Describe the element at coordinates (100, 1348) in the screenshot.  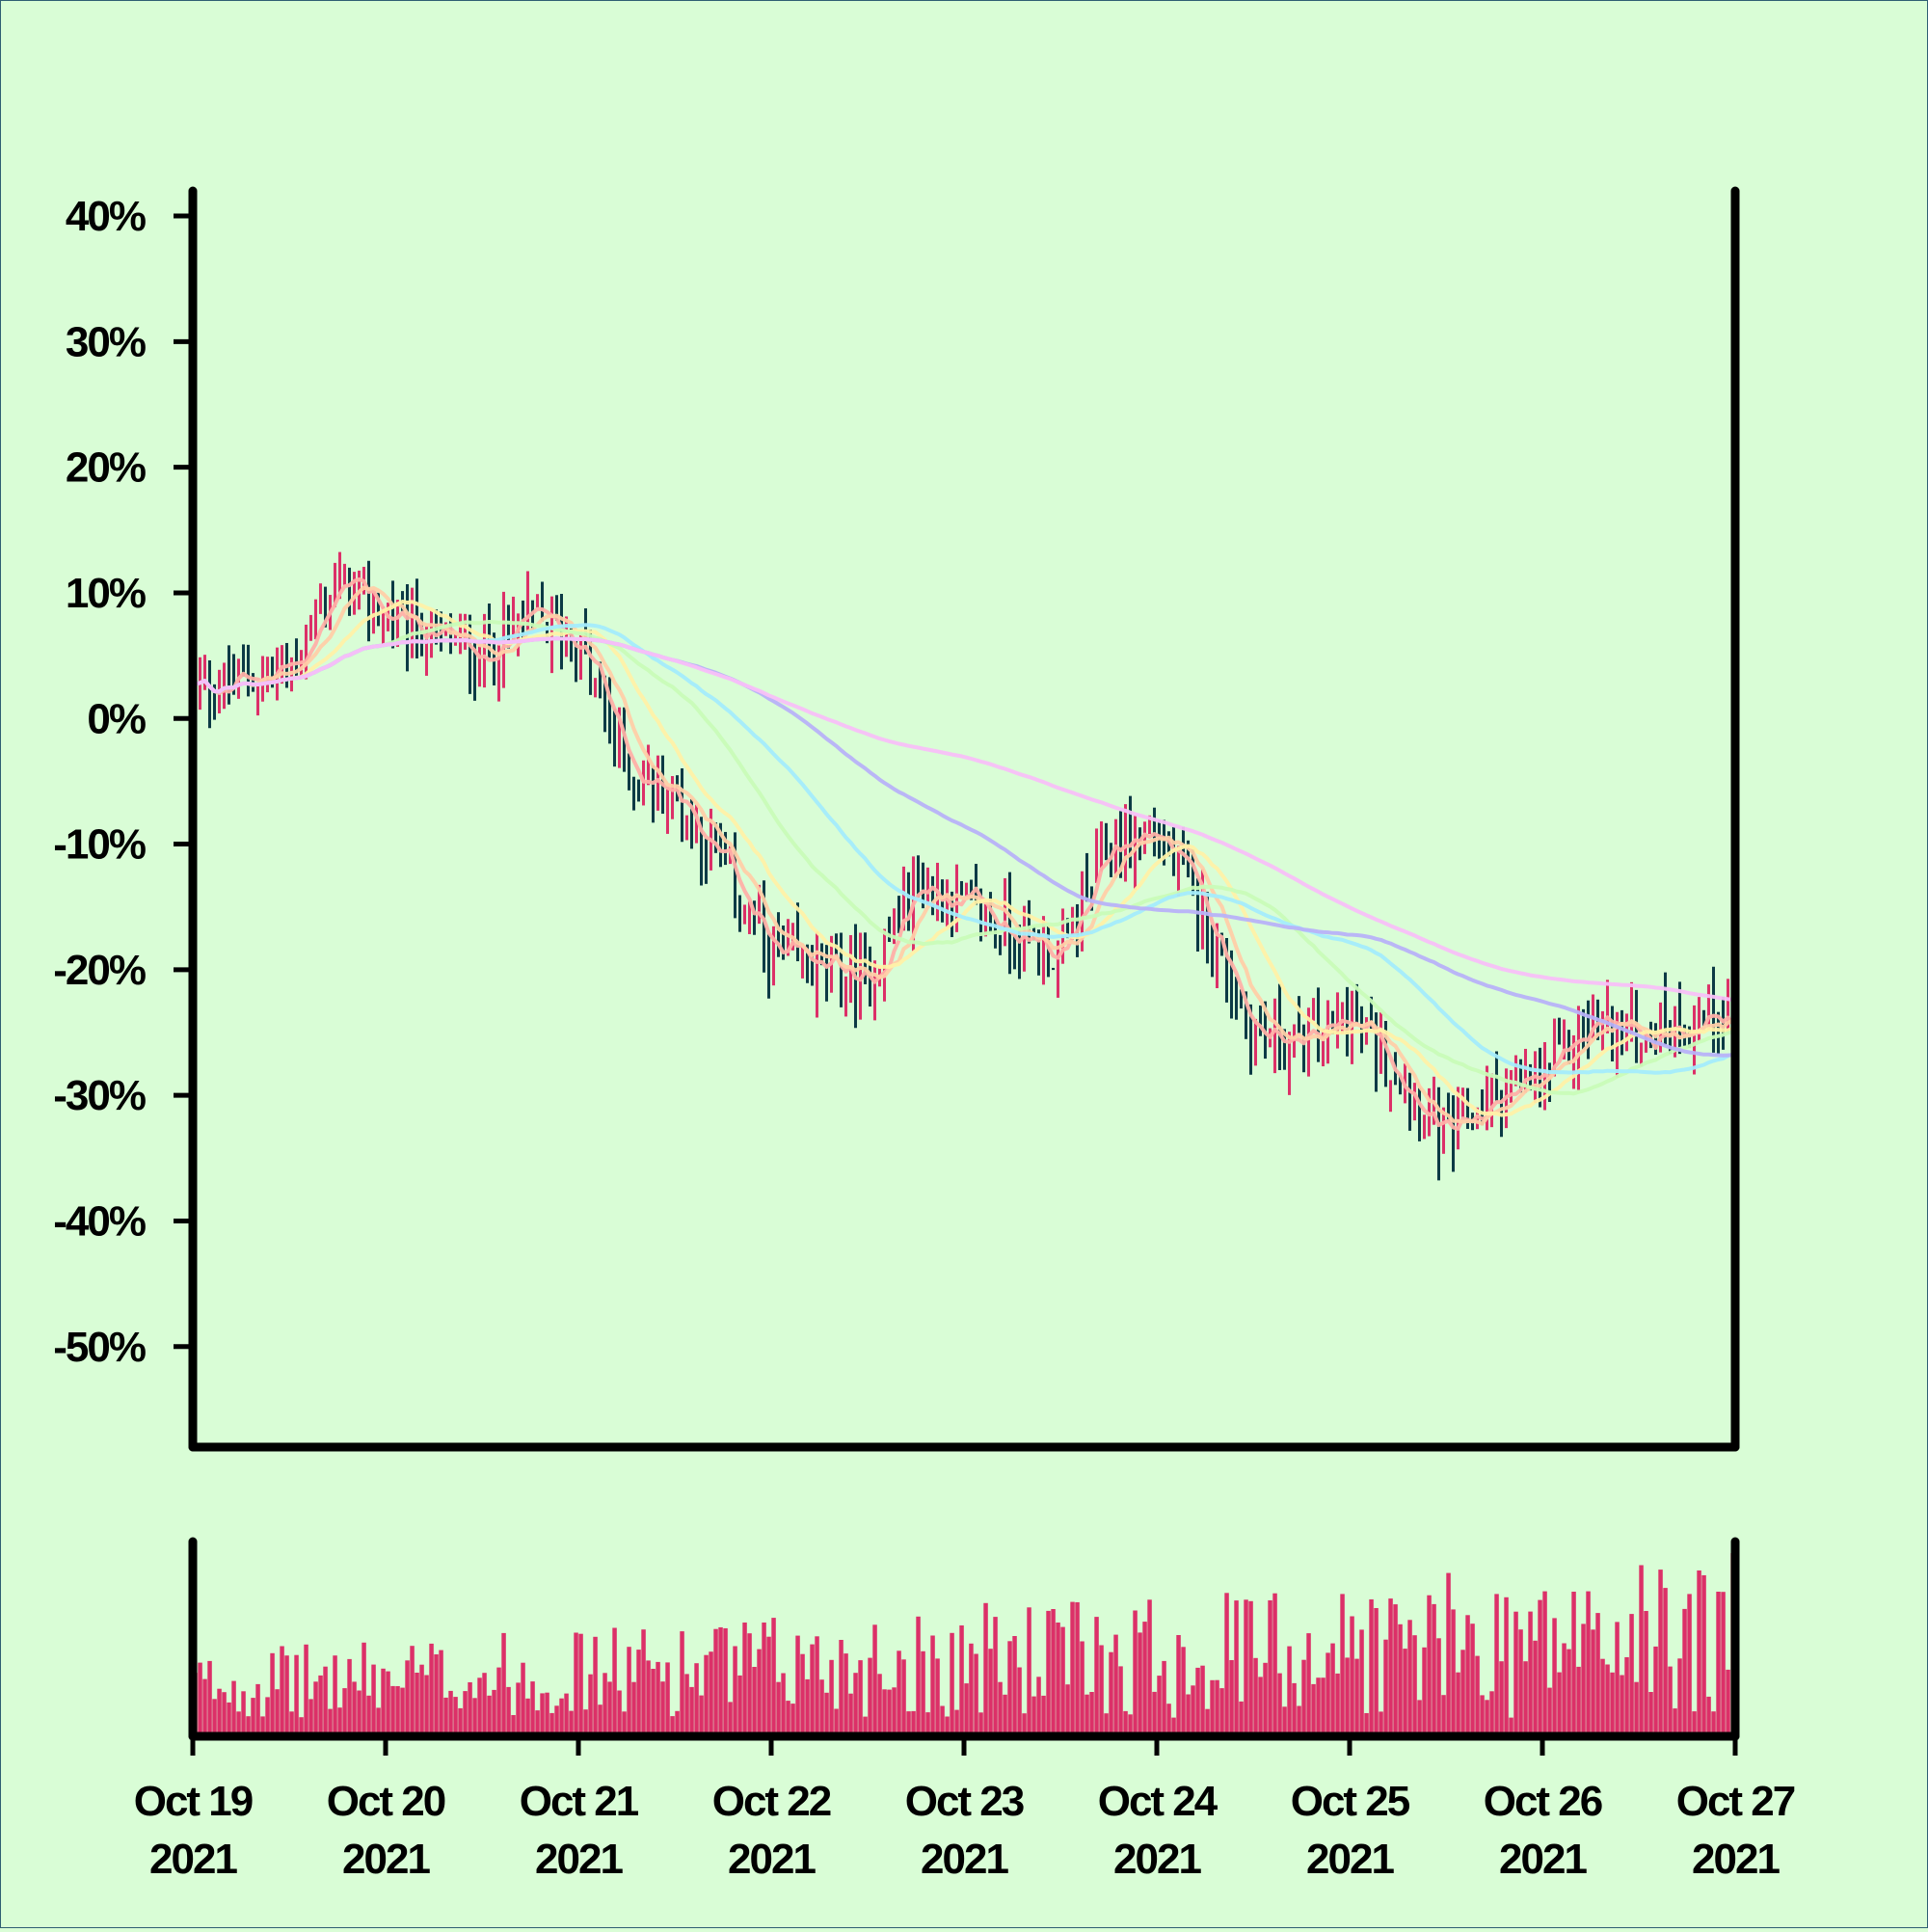
I see `y-tick-label: -50%` at that location.